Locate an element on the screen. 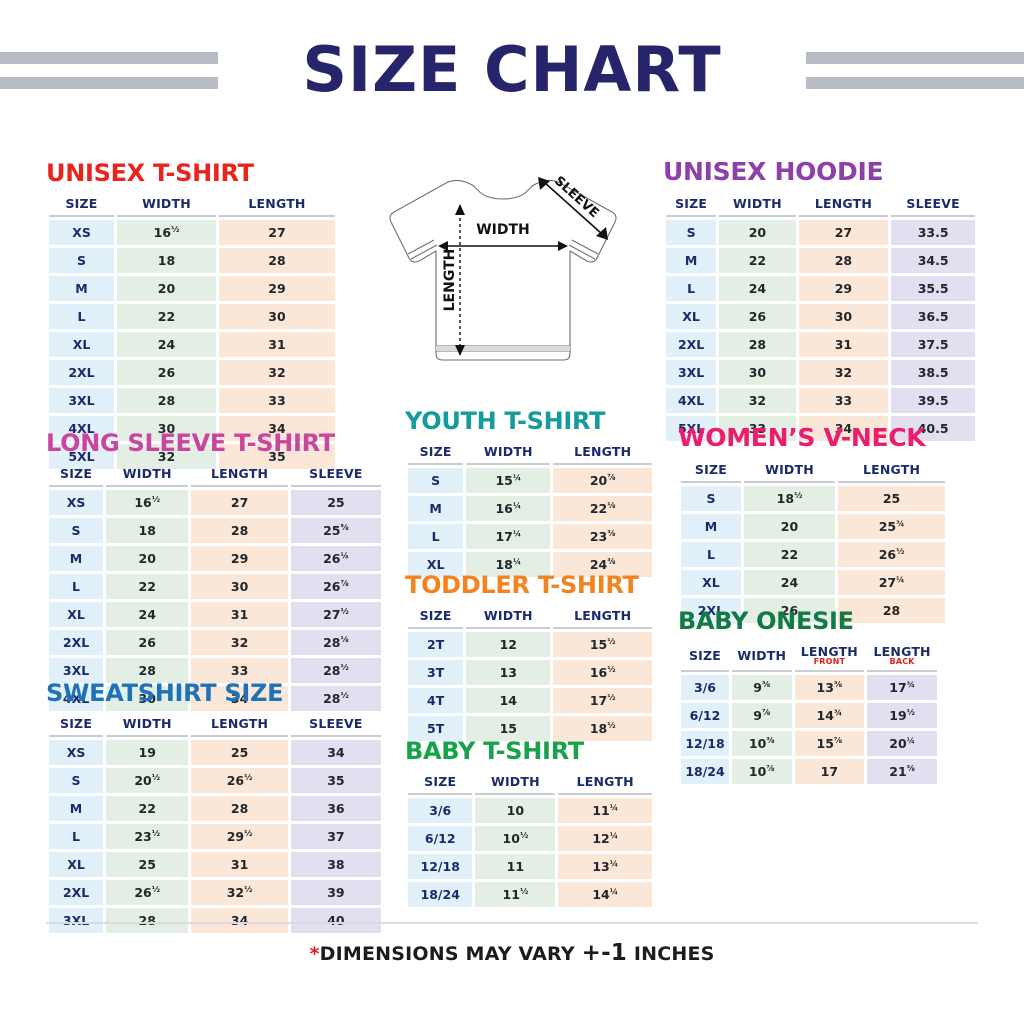  column-header-length-front: LENGTH FRONT is located at coordinates (829, 657).